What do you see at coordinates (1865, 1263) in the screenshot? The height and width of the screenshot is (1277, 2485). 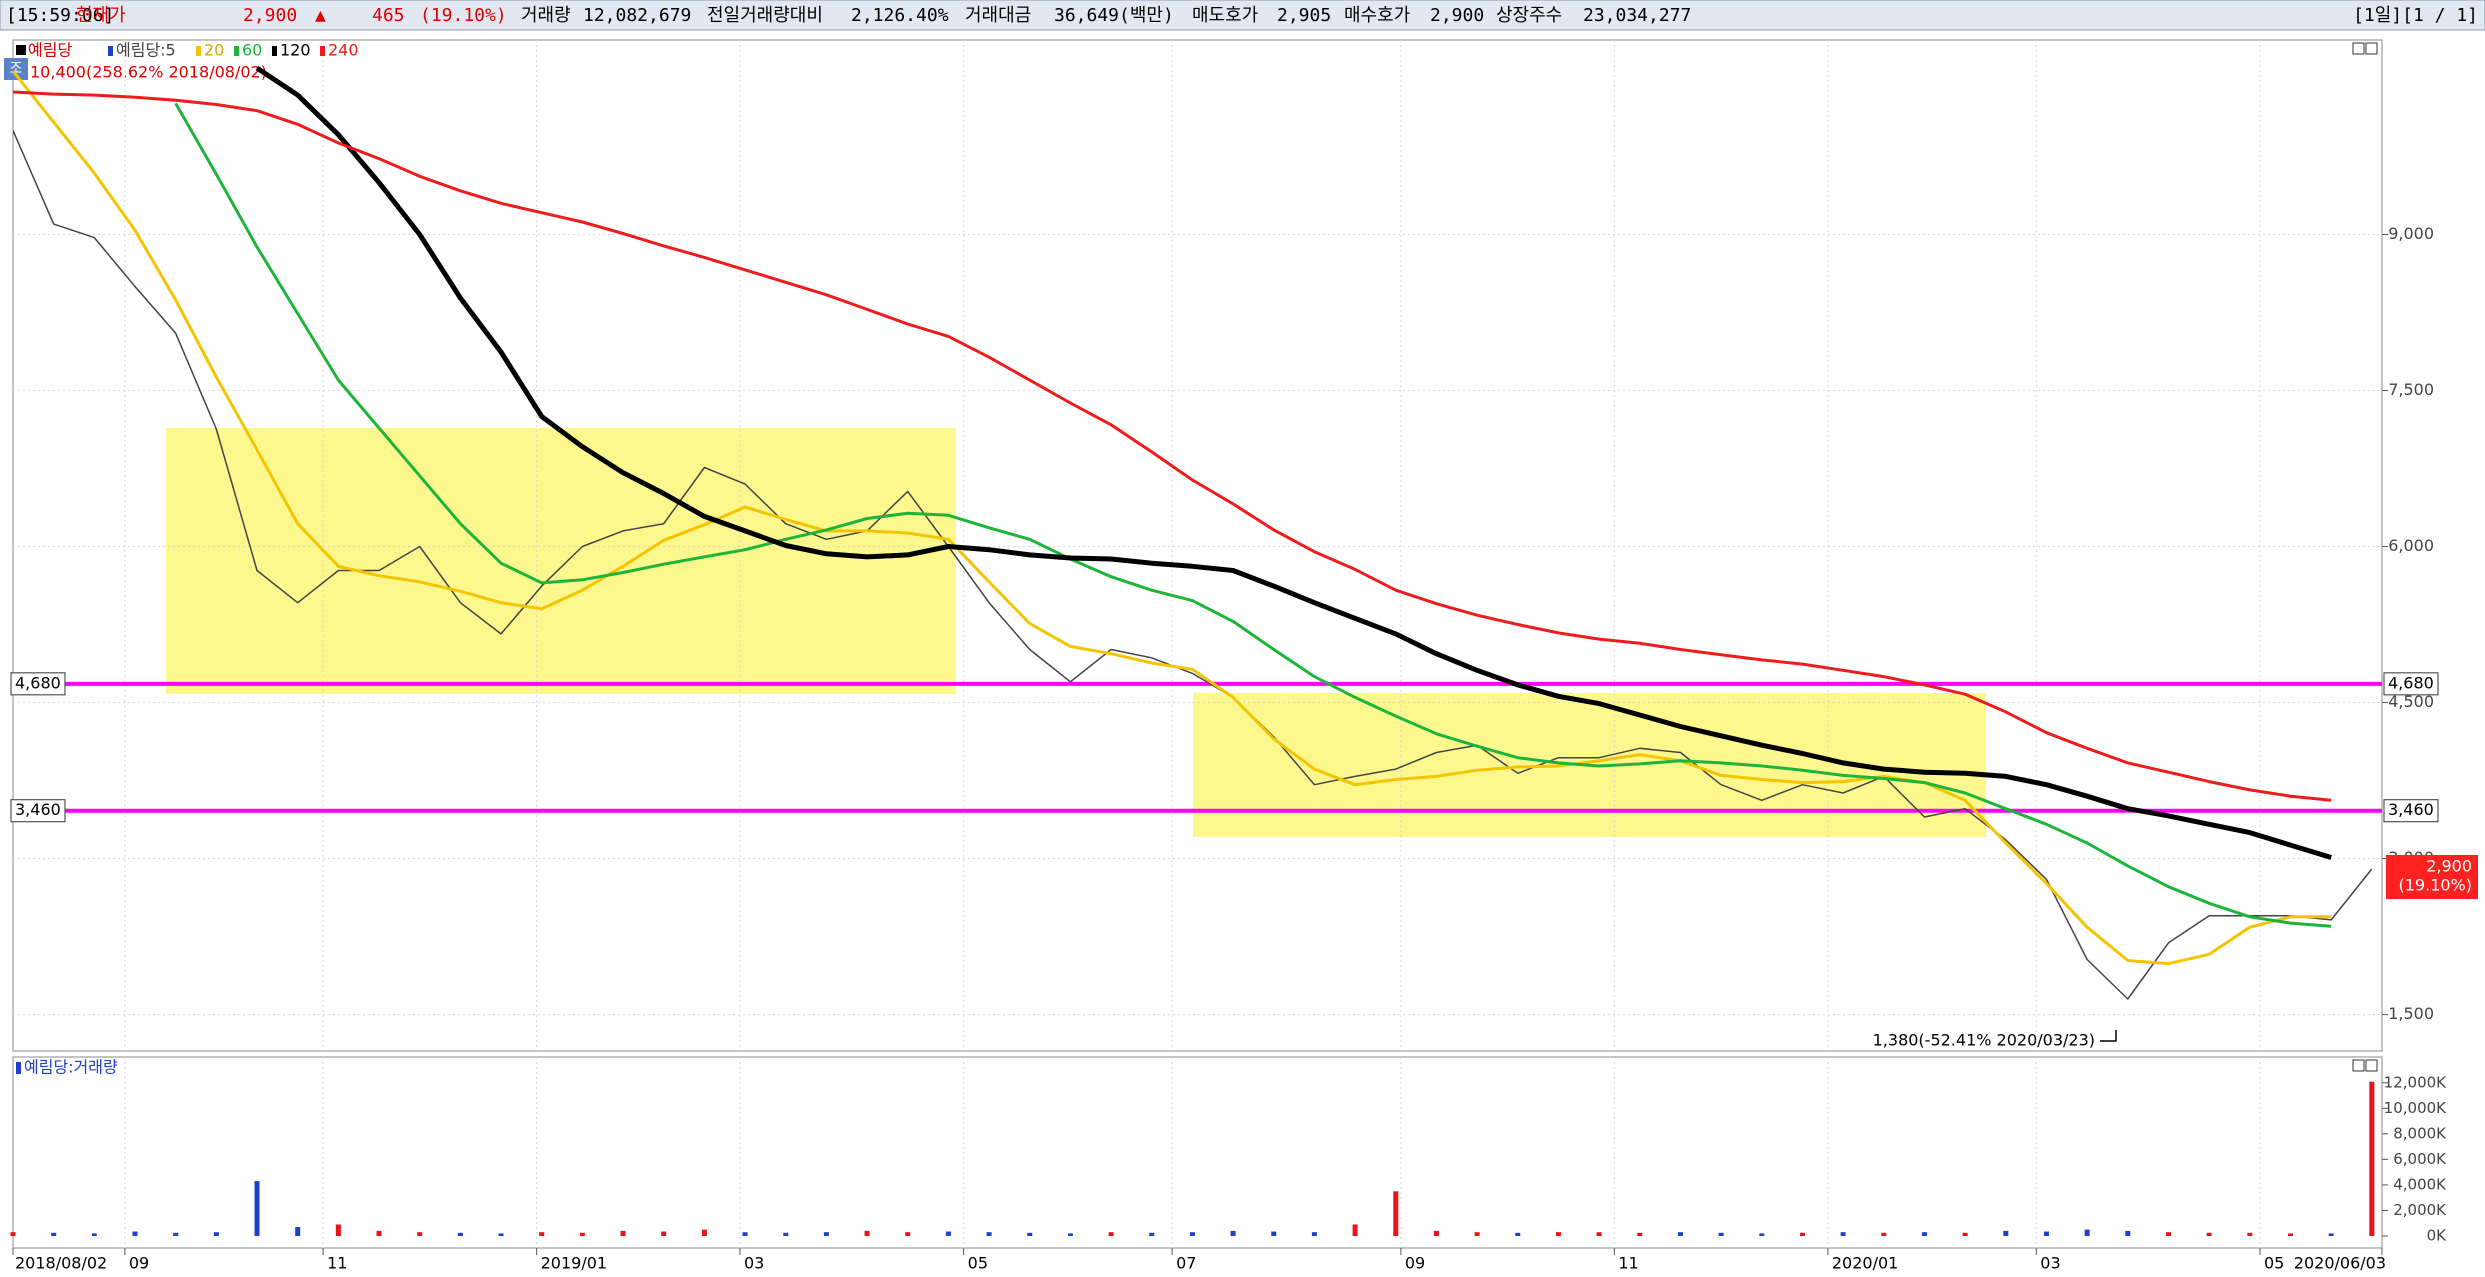 I see `x-tick-label: 2020/01` at bounding box center [1865, 1263].